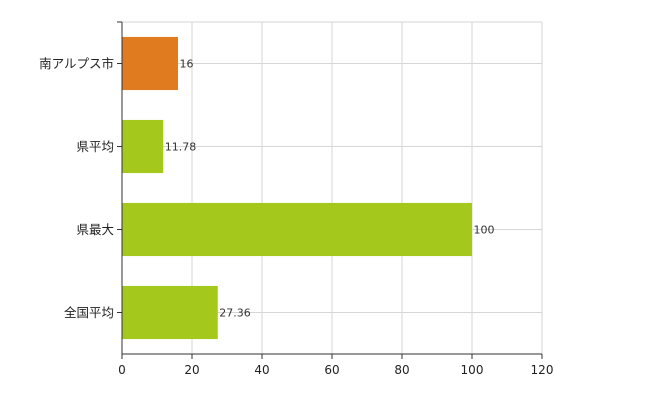  What do you see at coordinates (472, 370) in the screenshot?
I see `x-tick-label: 100` at bounding box center [472, 370].